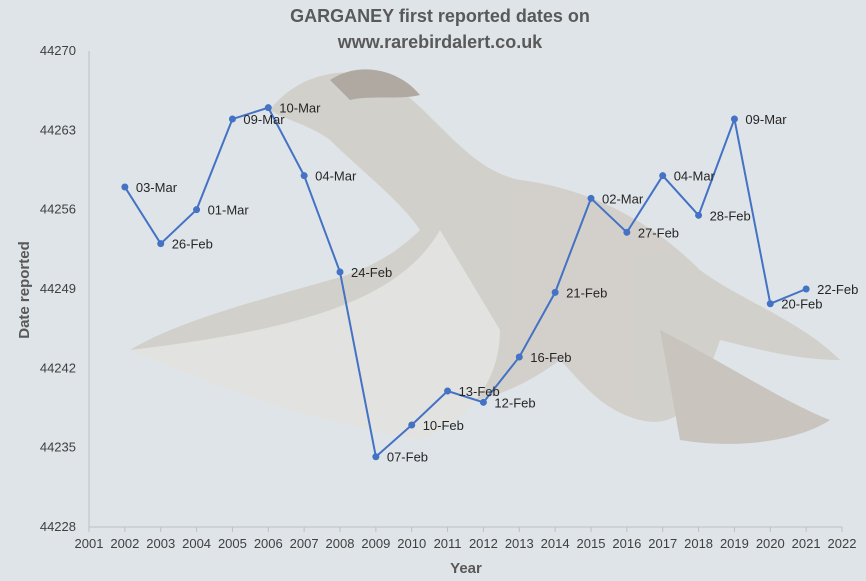 This screenshot has width=866, height=581. What do you see at coordinates (662, 543) in the screenshot?
I see `x-tick-label: 2017` at bounding box center [662, 543].